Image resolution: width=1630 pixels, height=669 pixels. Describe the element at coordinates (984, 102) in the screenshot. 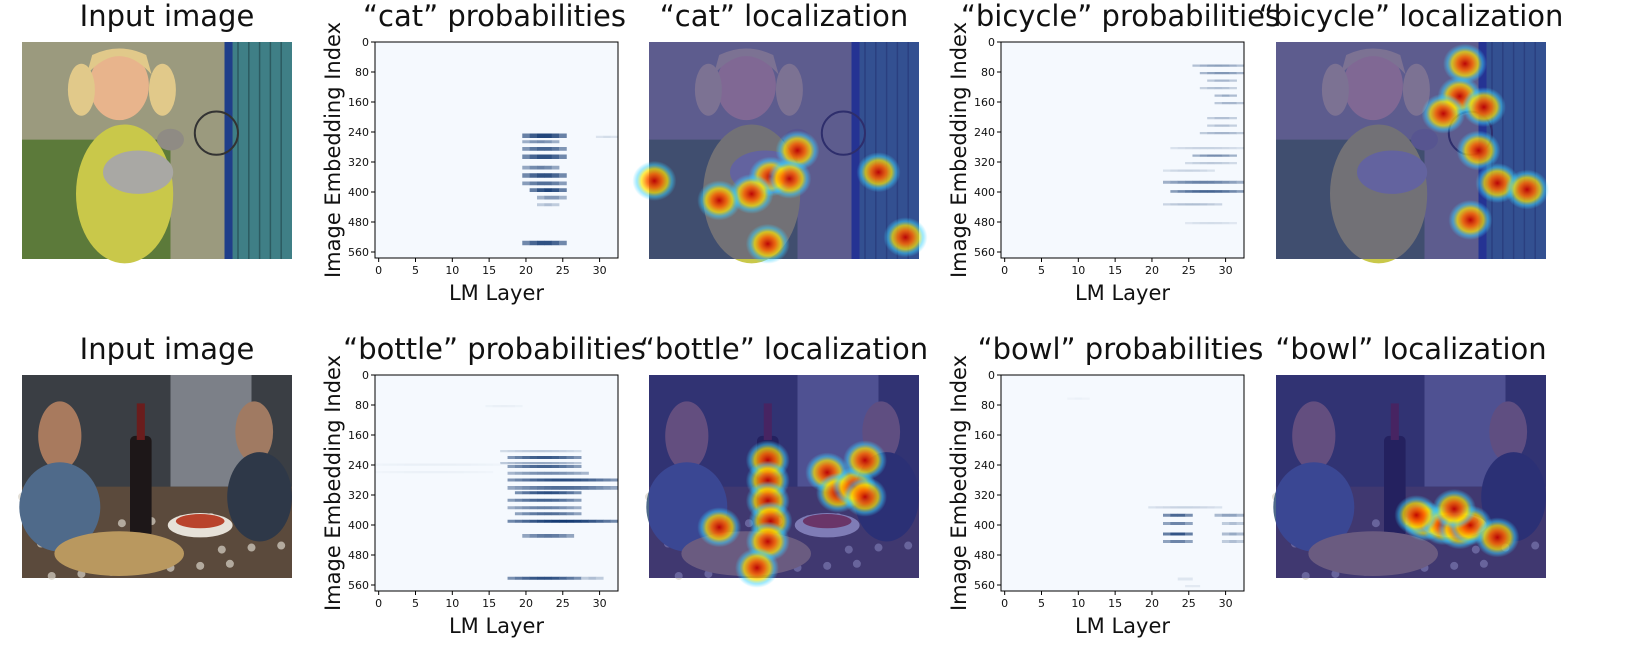

I see `y-tick-label: 160` at that location.